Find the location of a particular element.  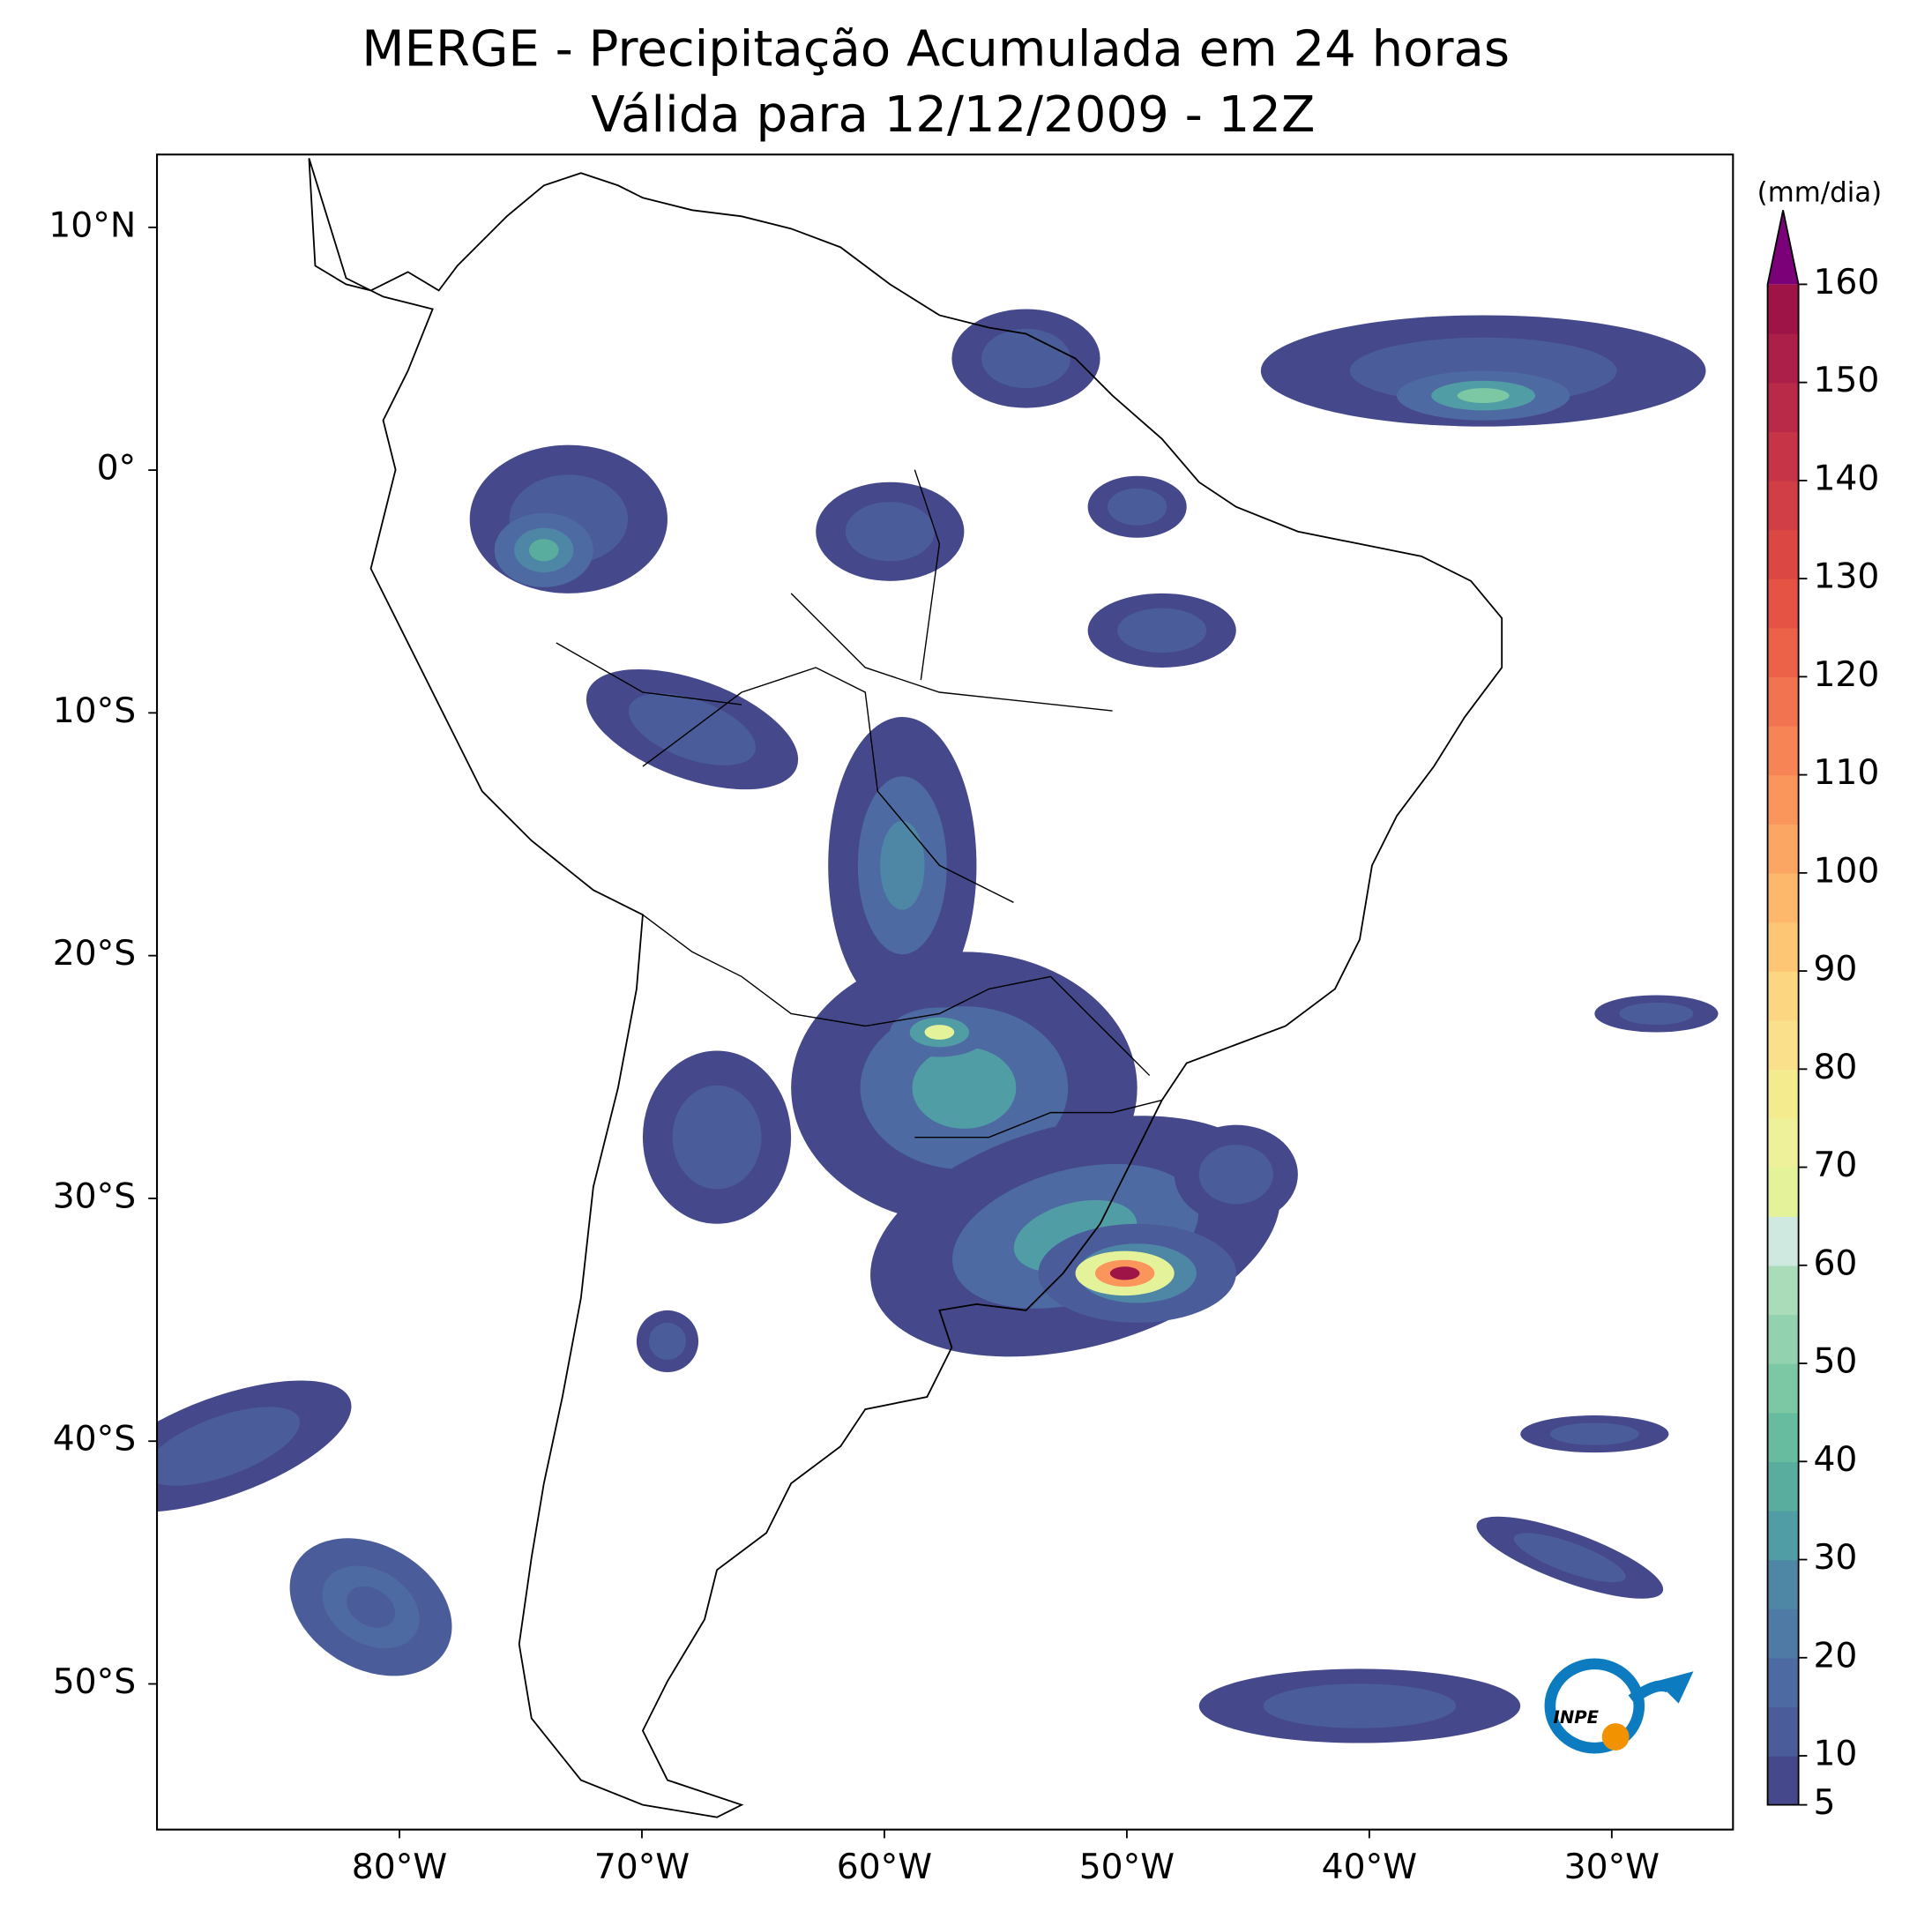

colorbar-tick-label: 150 is located at coordinates (1846, 380).